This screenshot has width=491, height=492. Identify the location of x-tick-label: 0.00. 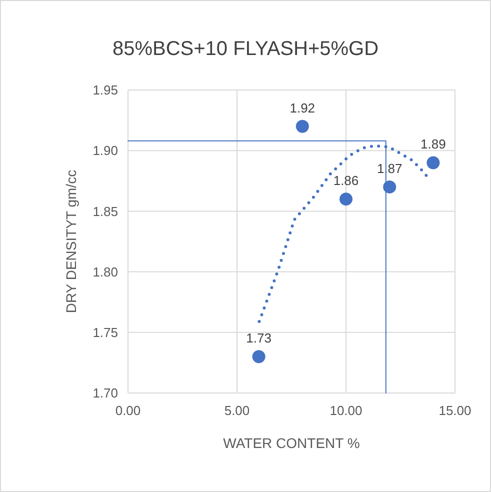
(128, 410).